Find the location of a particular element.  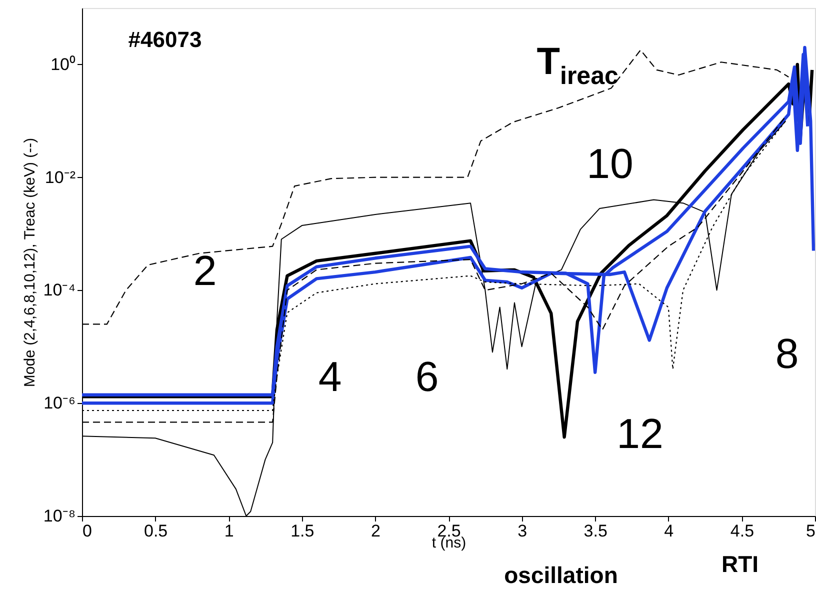

x-tick-label: 1 is located at coordinates (229, 531).